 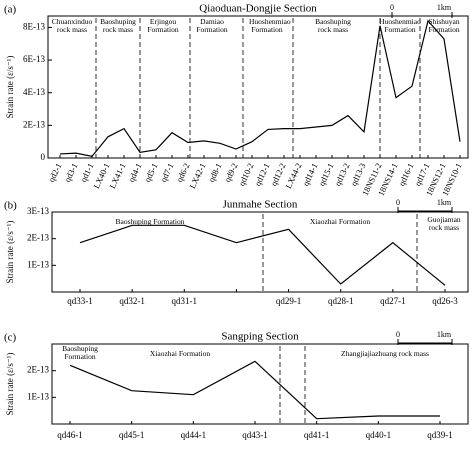 I want to click on x-tick-label: qd4-1, so click(x=134, y=172).